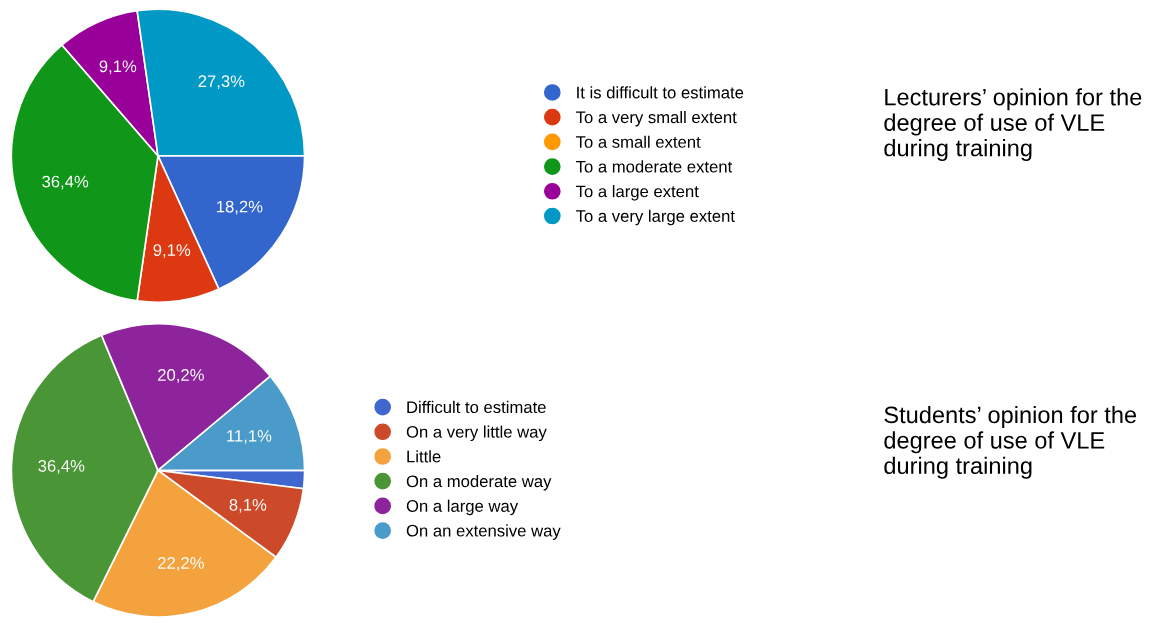 The image size is (1170, 623). I want to click on text: Students’ opinion for the degree of use of VLE during training, so click(1010, 442).